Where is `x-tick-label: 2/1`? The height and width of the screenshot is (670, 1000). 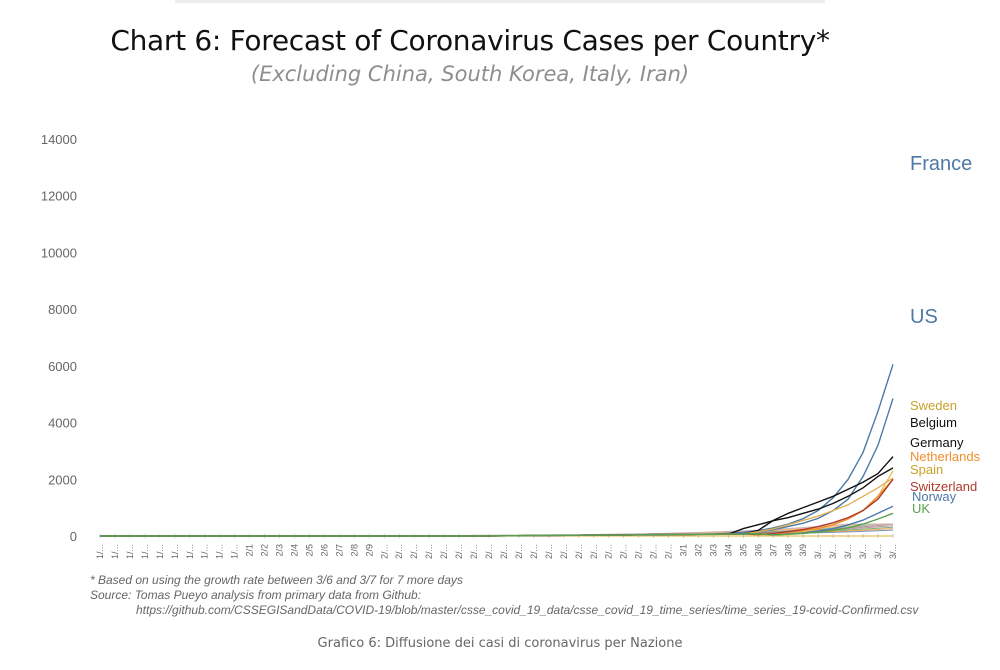
x-tick-label: 2/1 is located at coordinates (250, 550).